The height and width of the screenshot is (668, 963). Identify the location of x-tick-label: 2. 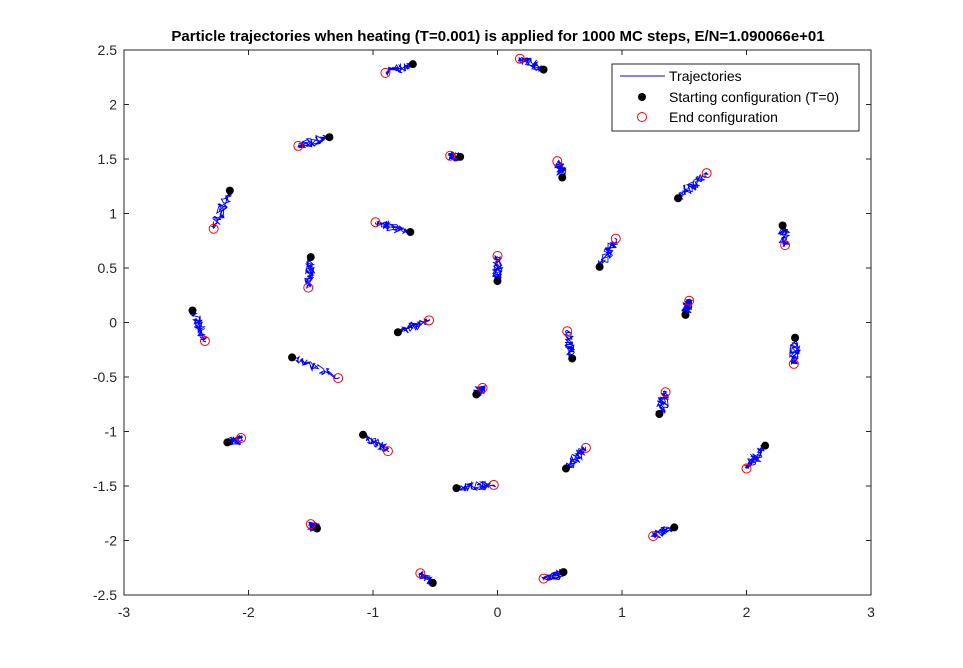
(747, 612).